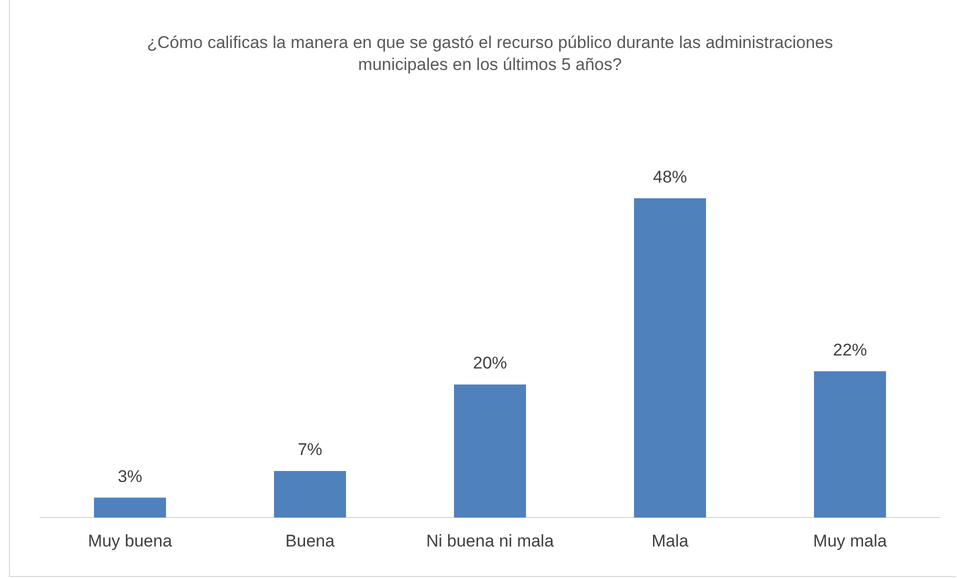 This screenshot has width=957, height=578. What do you see at coordinates (490, 363) in the screenshot?
I see `data-label: 20%` at bounding box center [490, 363].